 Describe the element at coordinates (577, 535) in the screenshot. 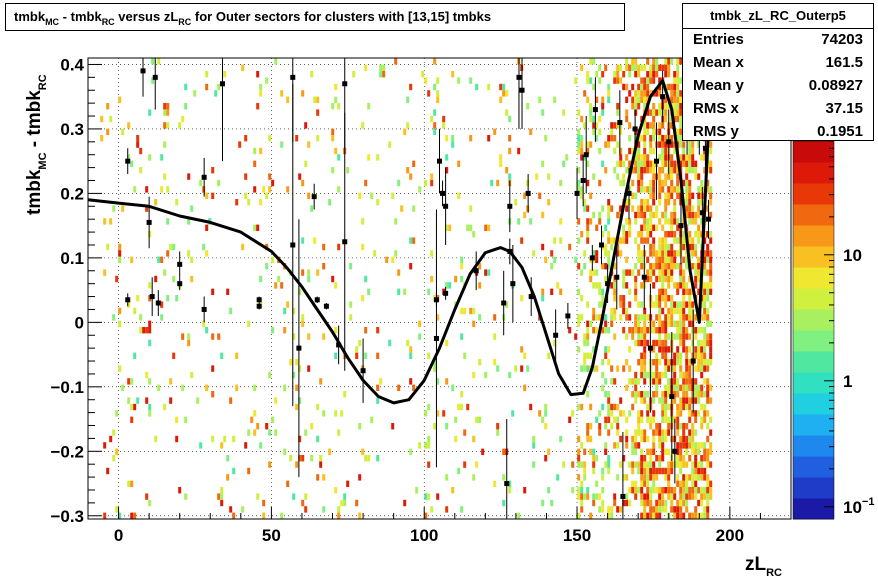

I see `x-tick-label: 150` at that location.